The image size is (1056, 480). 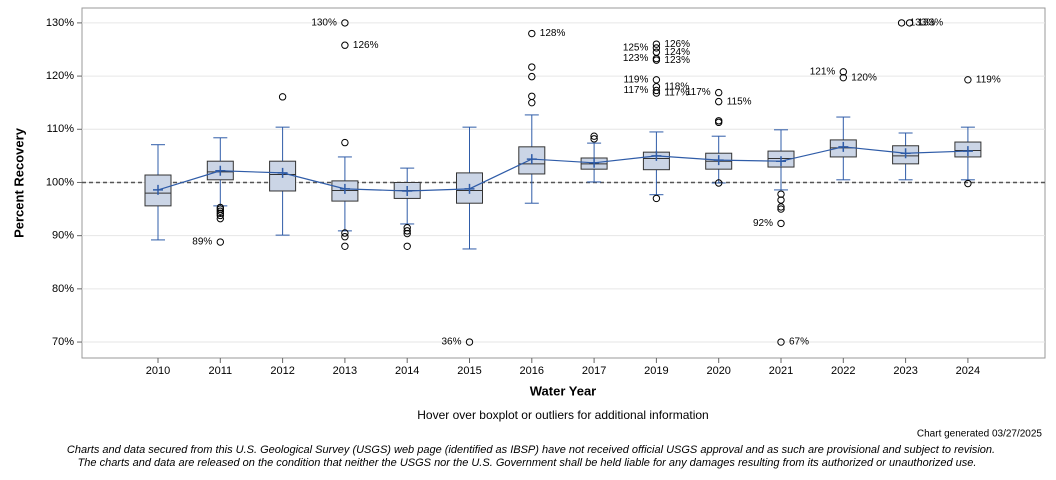 What do you see at coordinates (739, 101) in the screenshot?
I see `outlier-label: 115%` at bounding box center [739, 101].